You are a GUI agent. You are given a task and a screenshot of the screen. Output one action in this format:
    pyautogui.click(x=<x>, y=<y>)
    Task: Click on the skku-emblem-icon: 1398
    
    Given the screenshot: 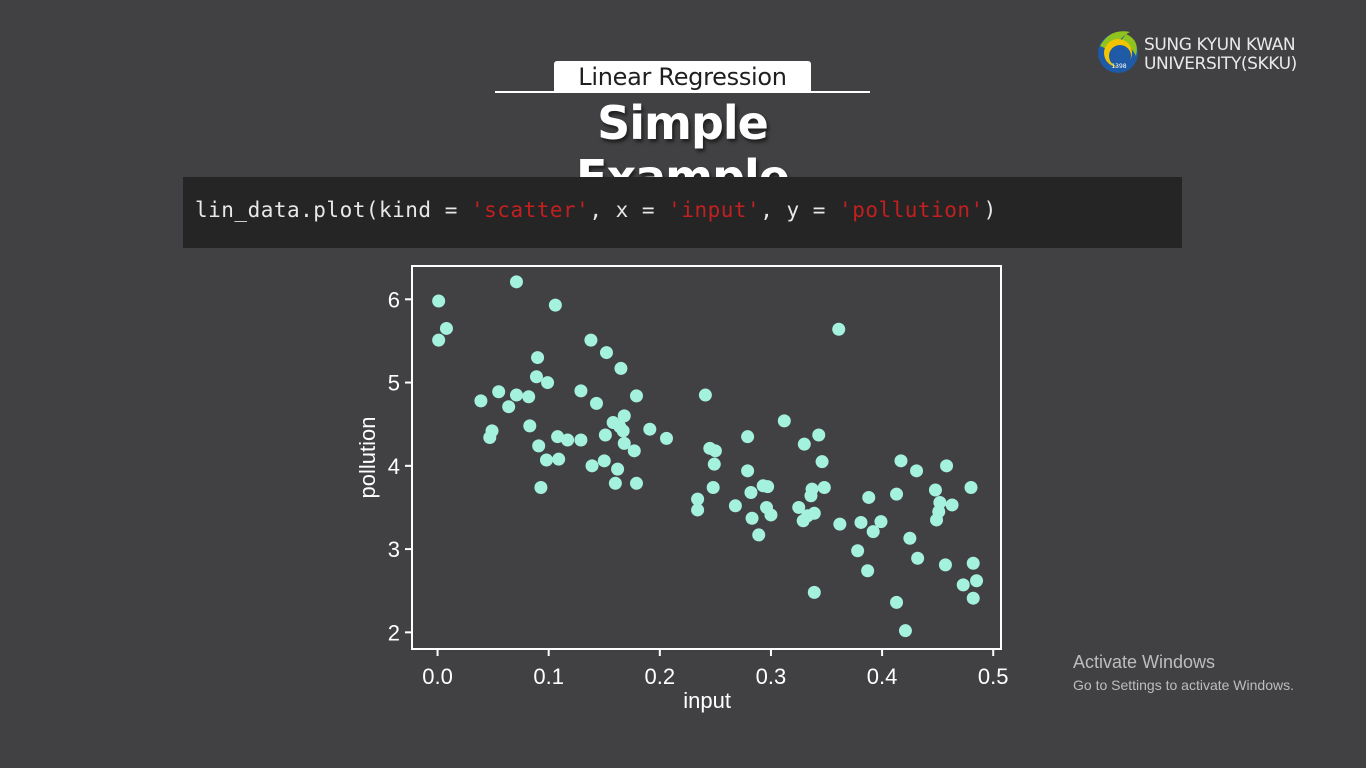 What is the action you would take?
    pyautogui.click(x=1118, y=52)
    